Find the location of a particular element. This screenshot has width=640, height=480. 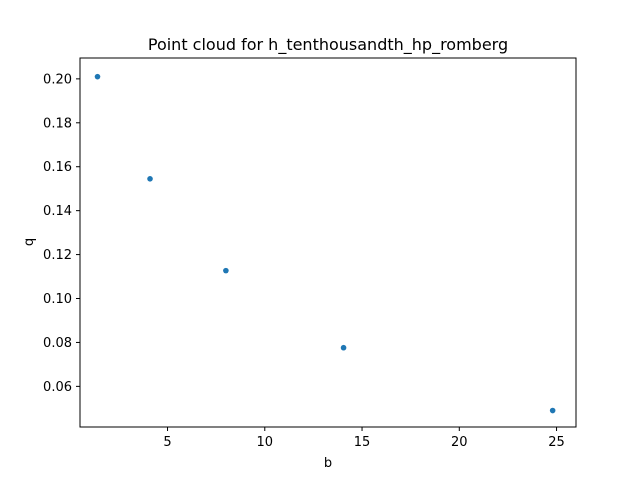

y-axis: 0.06 0.08 0.10 0.12 0.14 0.16 0.18 0.20 is located at coordinates (61, 233).